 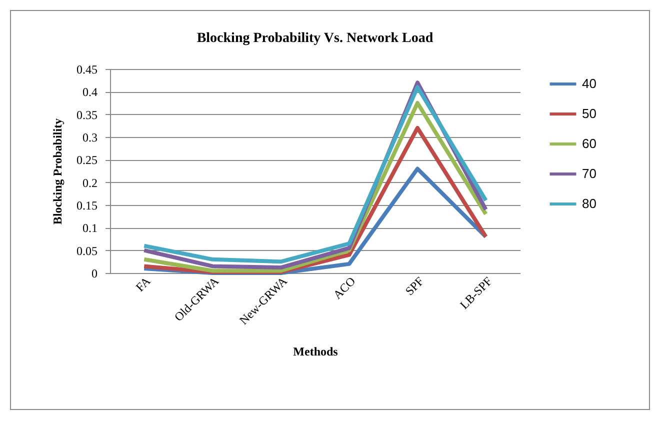 I want to click on x-tick-label: FA, so click(x=143, y=284).